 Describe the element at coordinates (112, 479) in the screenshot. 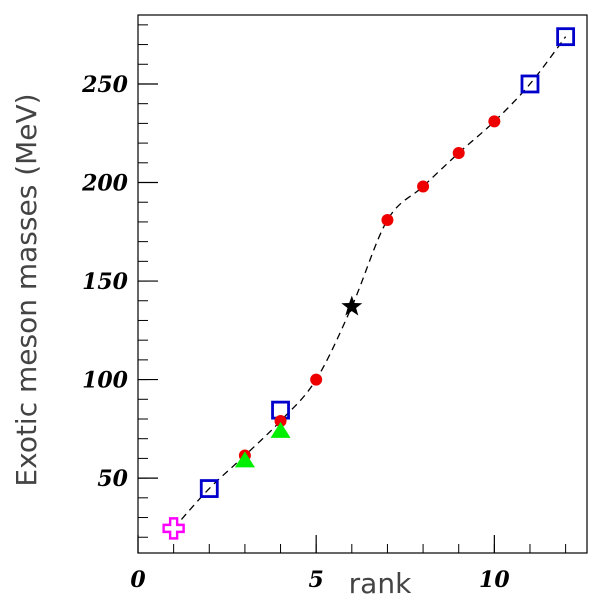

I see `y-tick-label: 50` at that location.